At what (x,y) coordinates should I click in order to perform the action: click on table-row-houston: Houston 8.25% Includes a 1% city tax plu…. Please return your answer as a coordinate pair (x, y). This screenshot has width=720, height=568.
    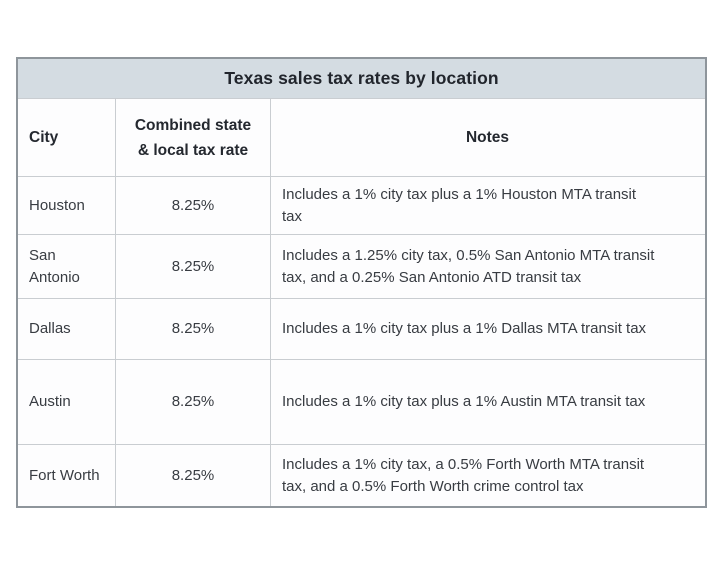
    Looking at the image, I should click on (361, 205).